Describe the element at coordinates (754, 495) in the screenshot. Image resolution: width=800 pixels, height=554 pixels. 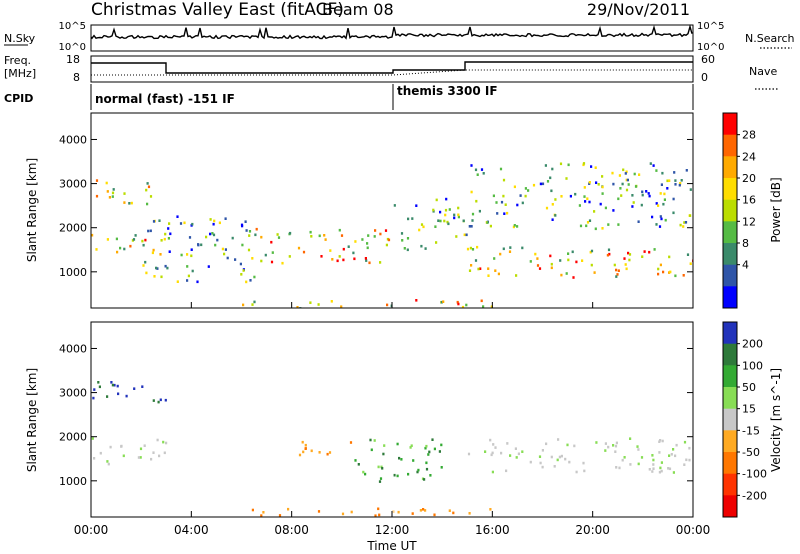
I see `colorbar-tick-label: -200` at that location.